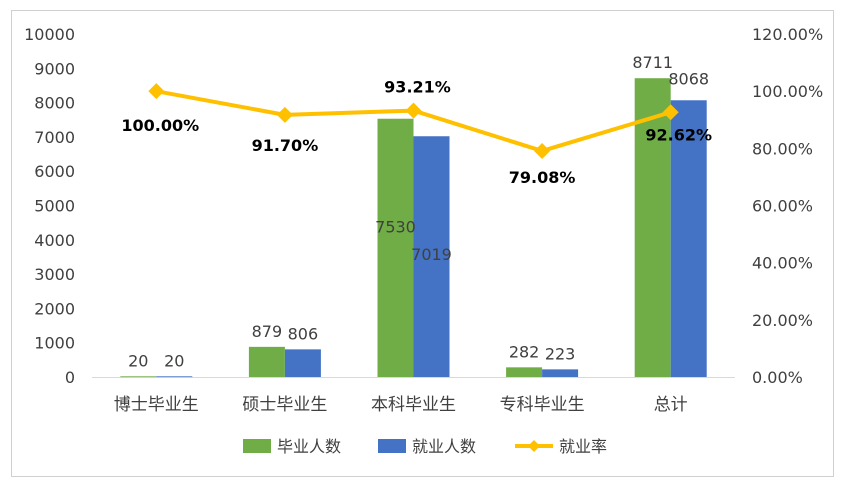  I want to click on right-tick-label: 0.00%, so click(777, 377).